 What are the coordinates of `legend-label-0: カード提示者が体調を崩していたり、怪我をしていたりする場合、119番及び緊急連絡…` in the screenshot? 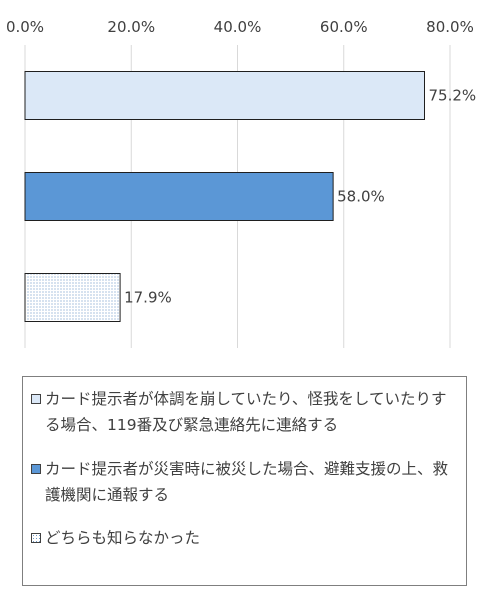 It's located at (246, 412).